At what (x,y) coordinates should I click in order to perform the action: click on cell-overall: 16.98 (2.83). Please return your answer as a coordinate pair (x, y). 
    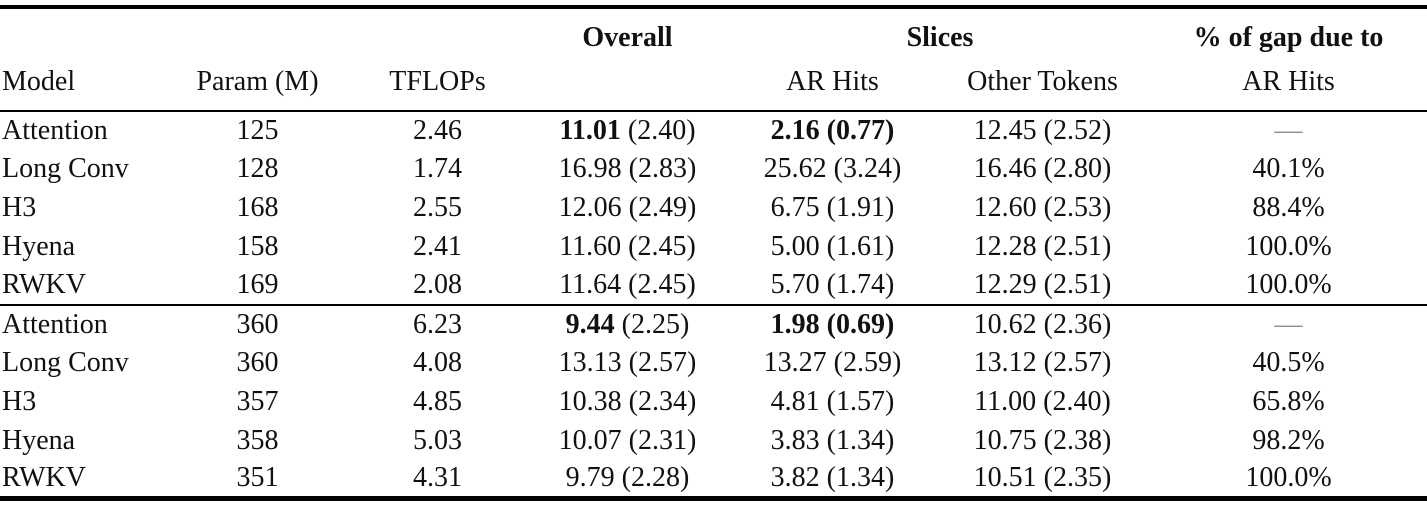
    Looking at the image, I should click on (627, 169).